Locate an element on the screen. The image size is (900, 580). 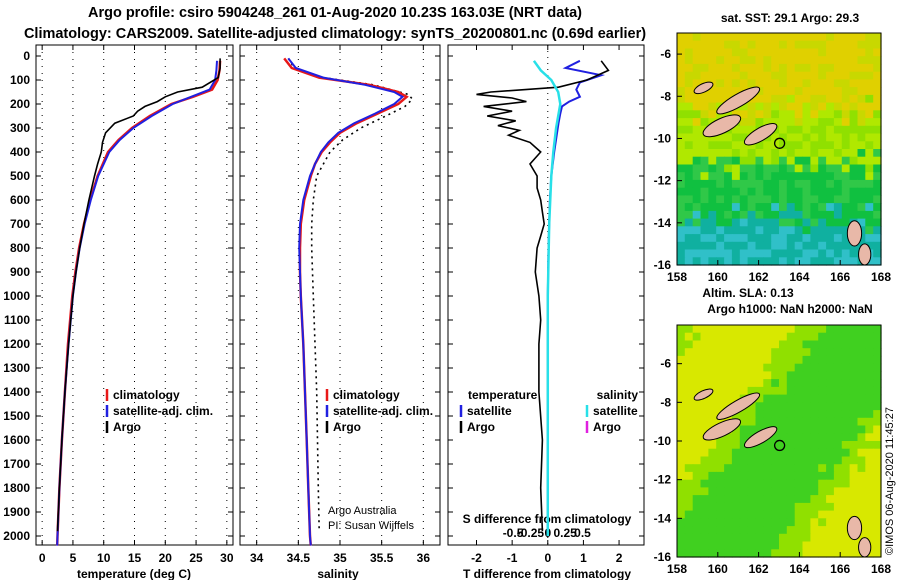
depth-tick-label: 1100 is located at coordinates (17, 320).